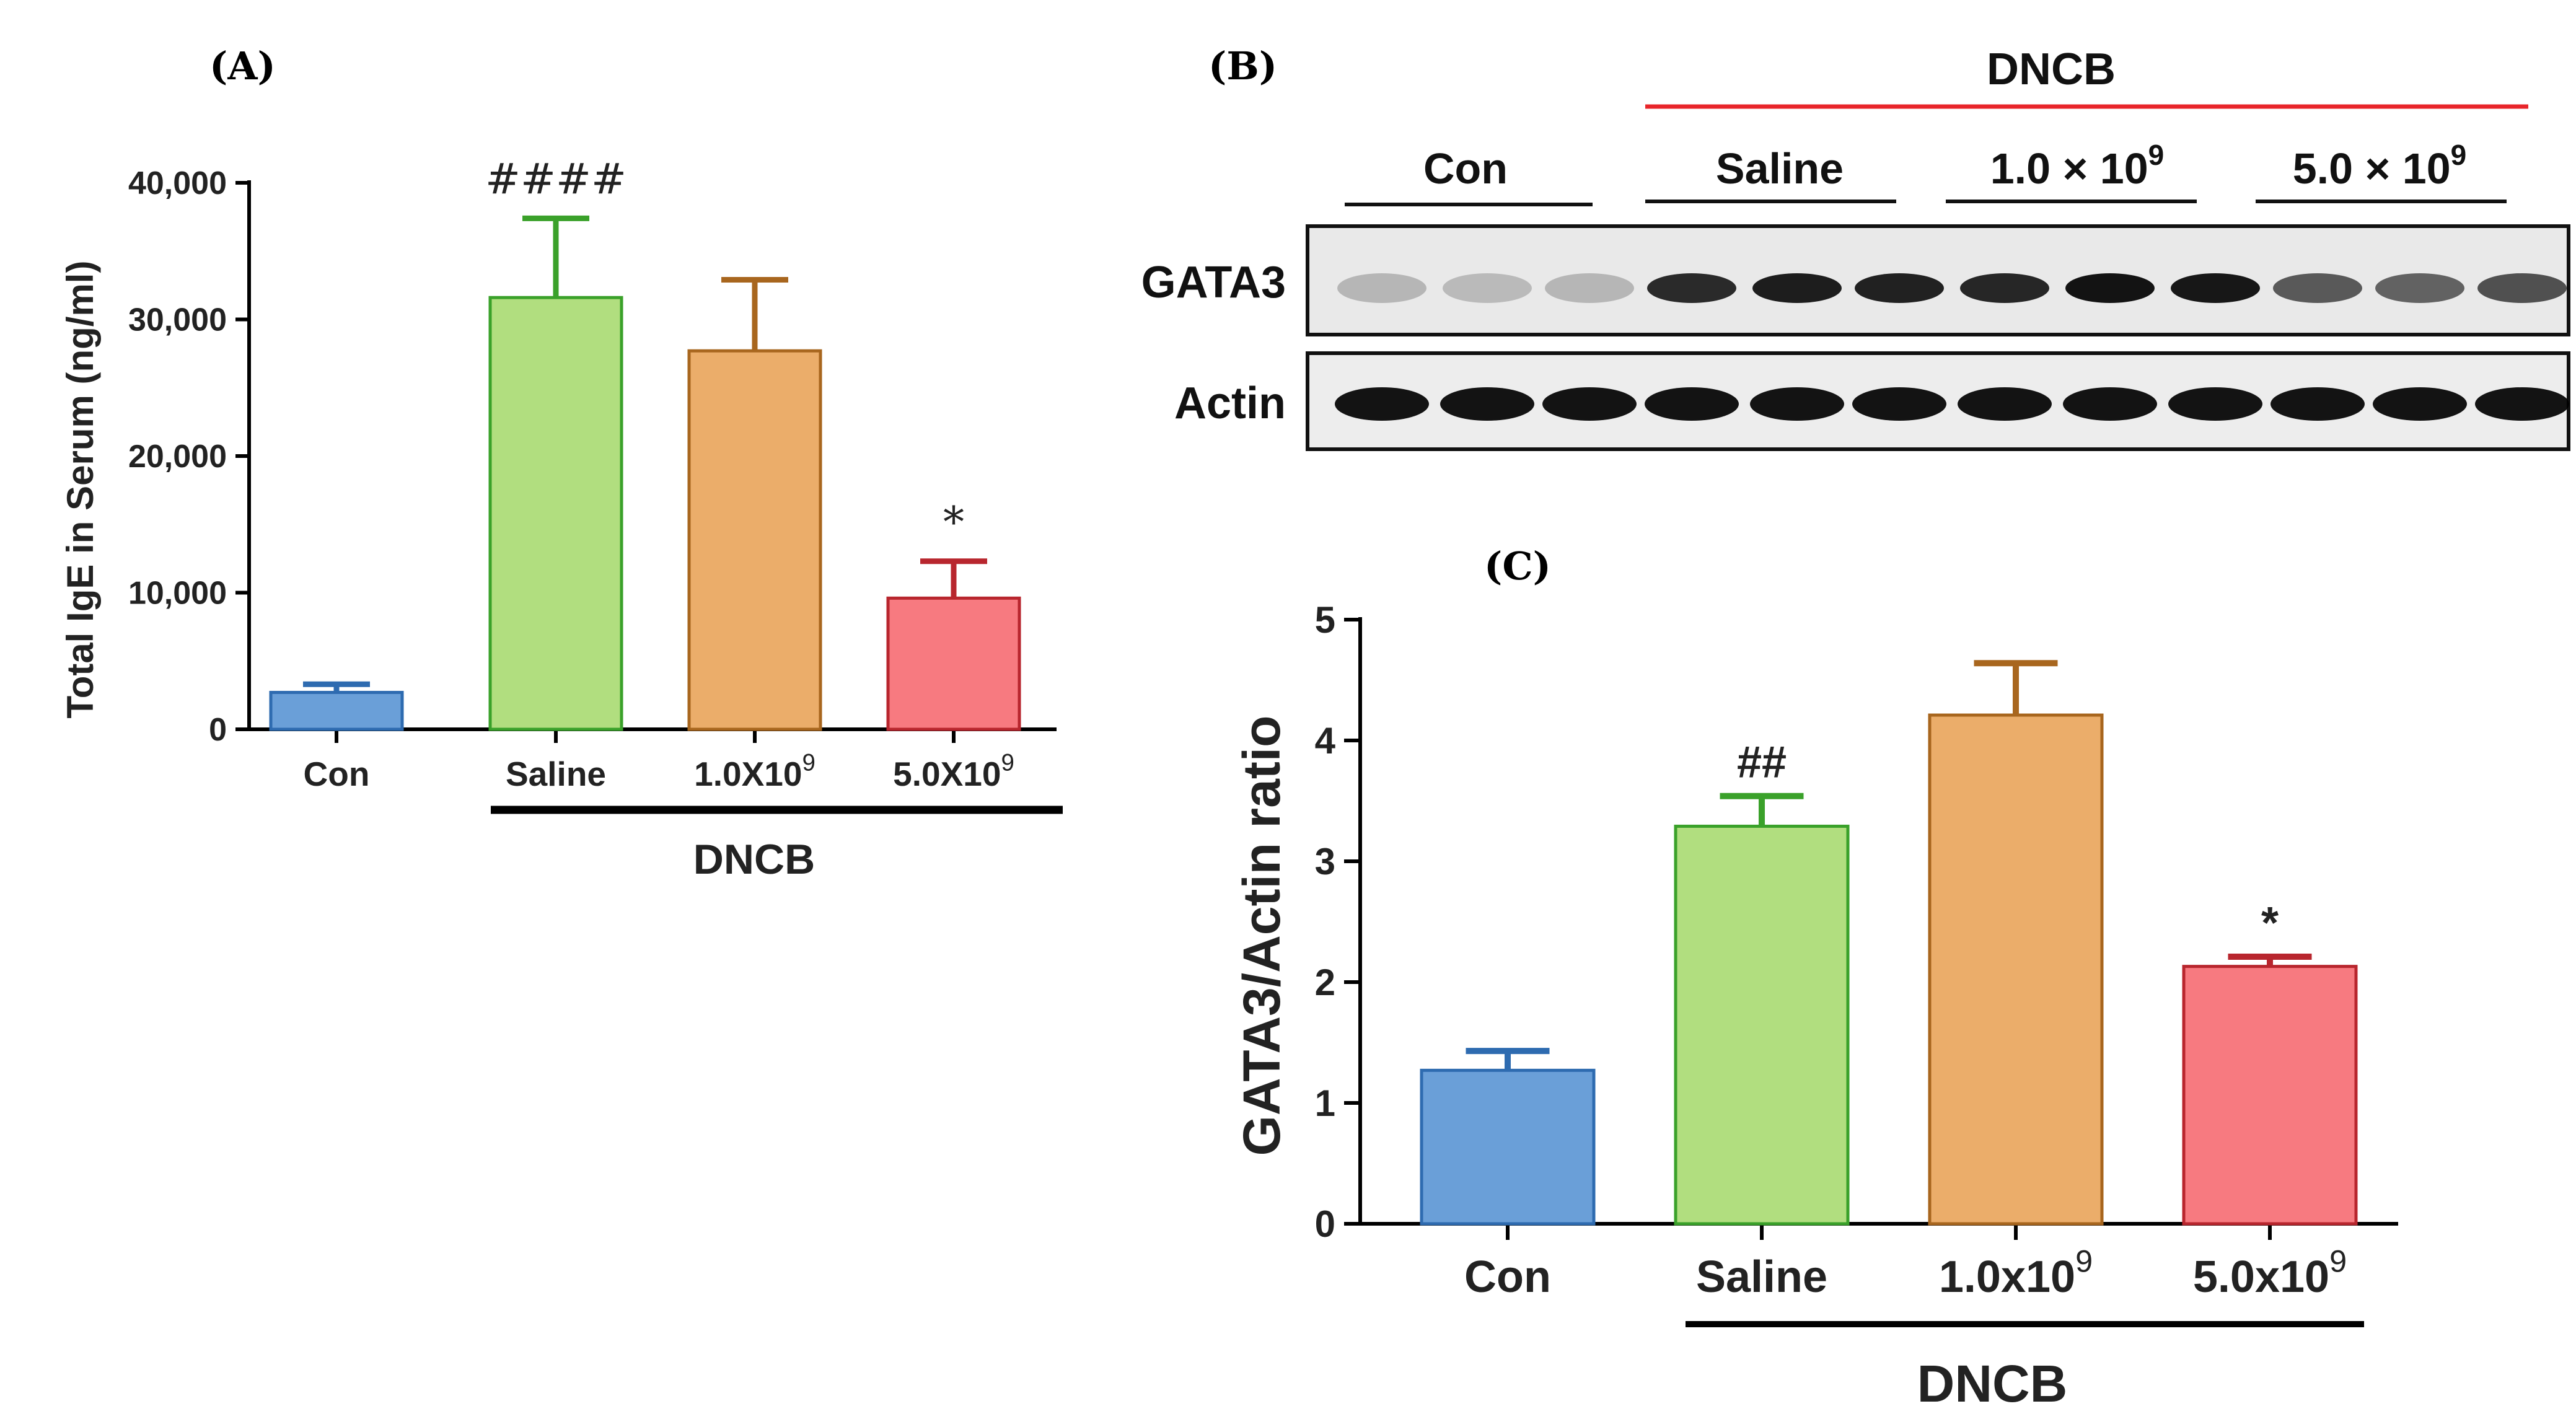 This screenshot has width=2576, height=1414. Describe the element at coordinates (953, 771) in the screenshot. I see `x-tick-label-4: 5.0X109` at that location.